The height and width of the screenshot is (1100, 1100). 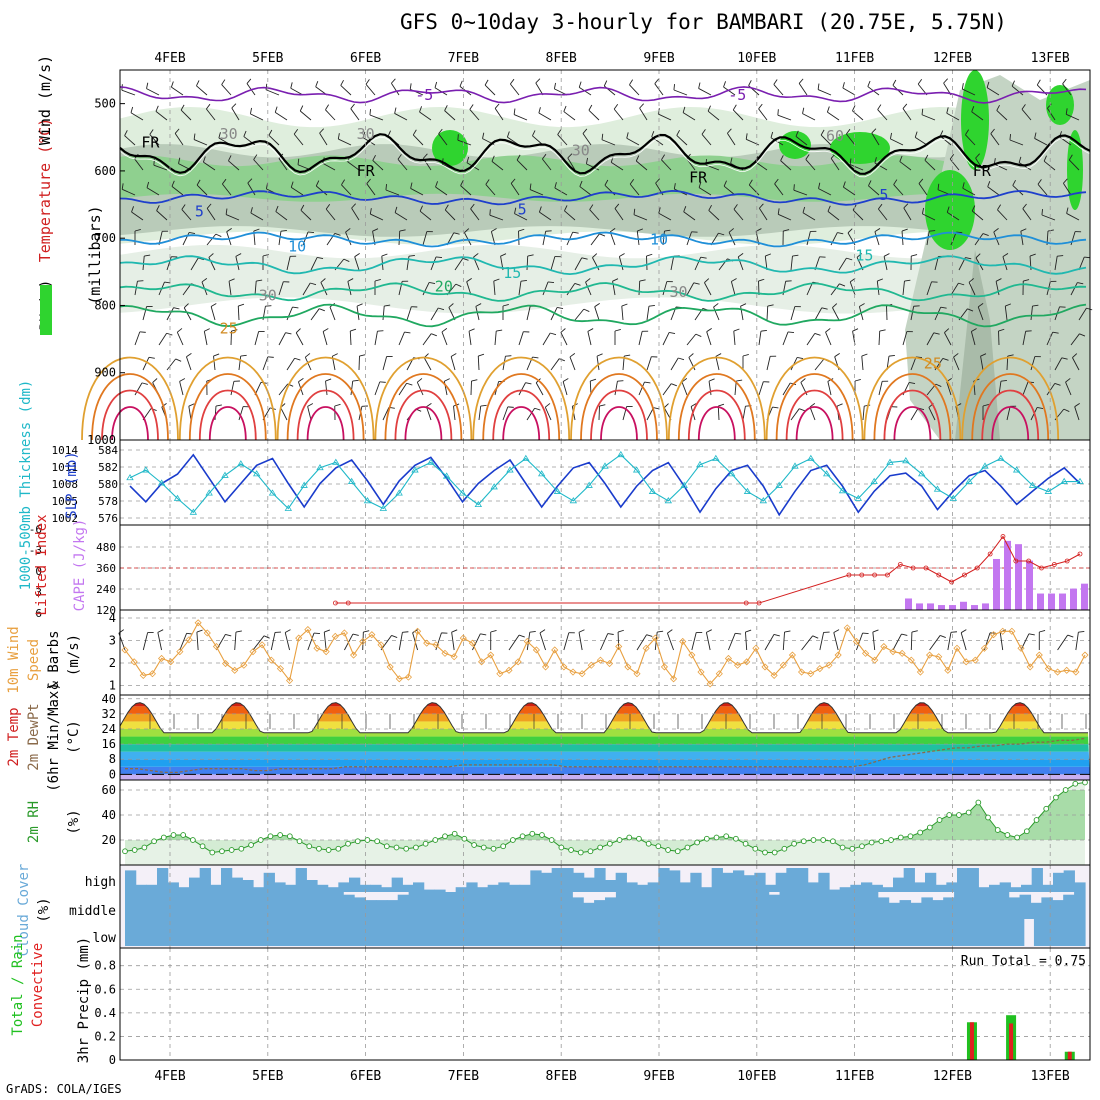 What do you see at coordinates (101, 440) in the screenshot?
I see `pressure-tick: 1000` at bounding box center [101, 440].